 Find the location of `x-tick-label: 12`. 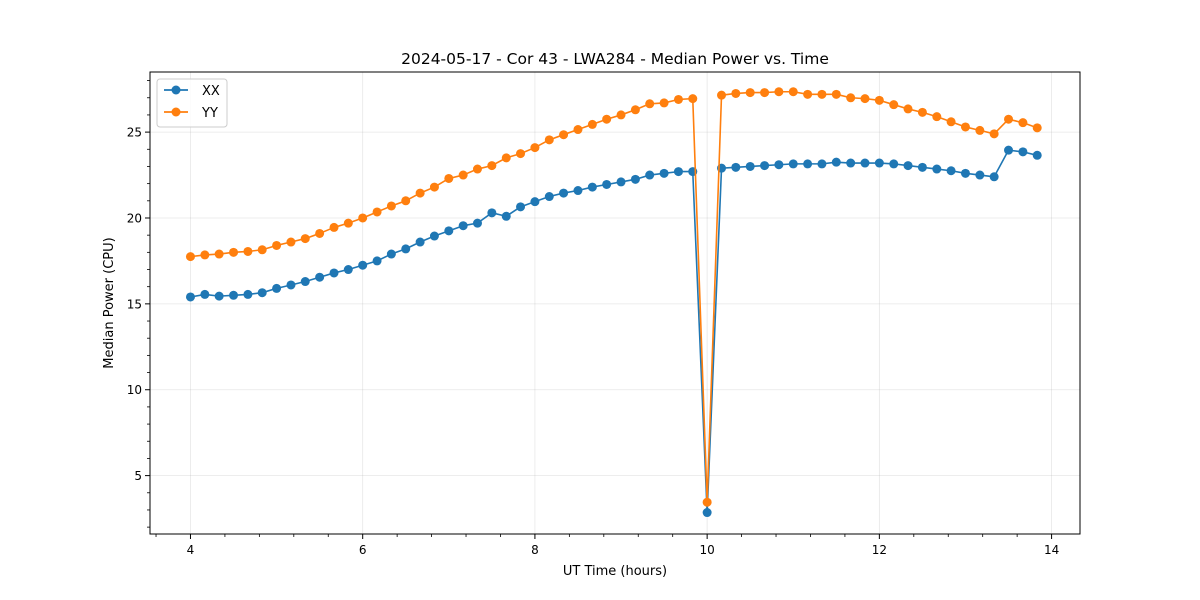

x-tick-label: 12 is located at coordinates (879, 550).